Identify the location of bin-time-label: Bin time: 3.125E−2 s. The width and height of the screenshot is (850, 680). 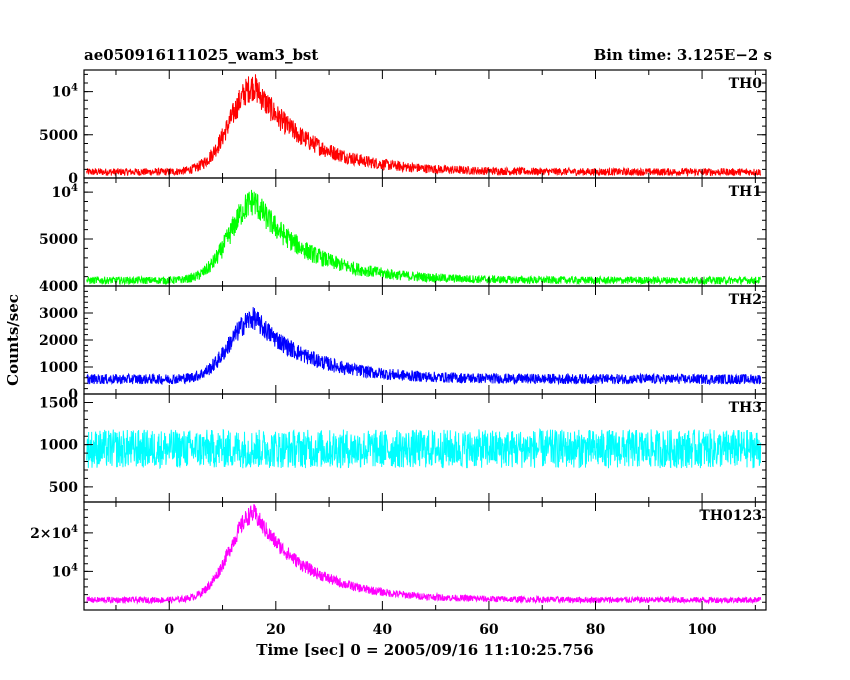
(683, 55).